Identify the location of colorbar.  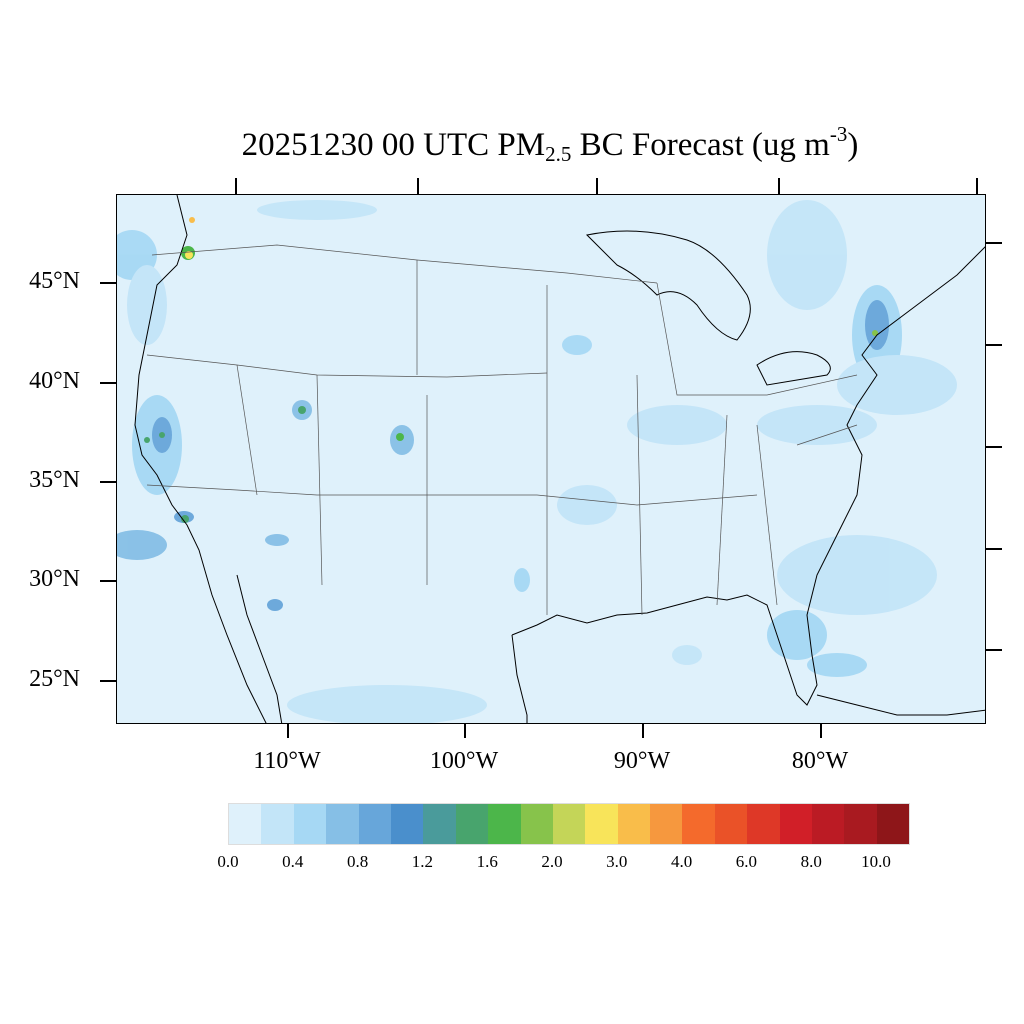
(569, 824).